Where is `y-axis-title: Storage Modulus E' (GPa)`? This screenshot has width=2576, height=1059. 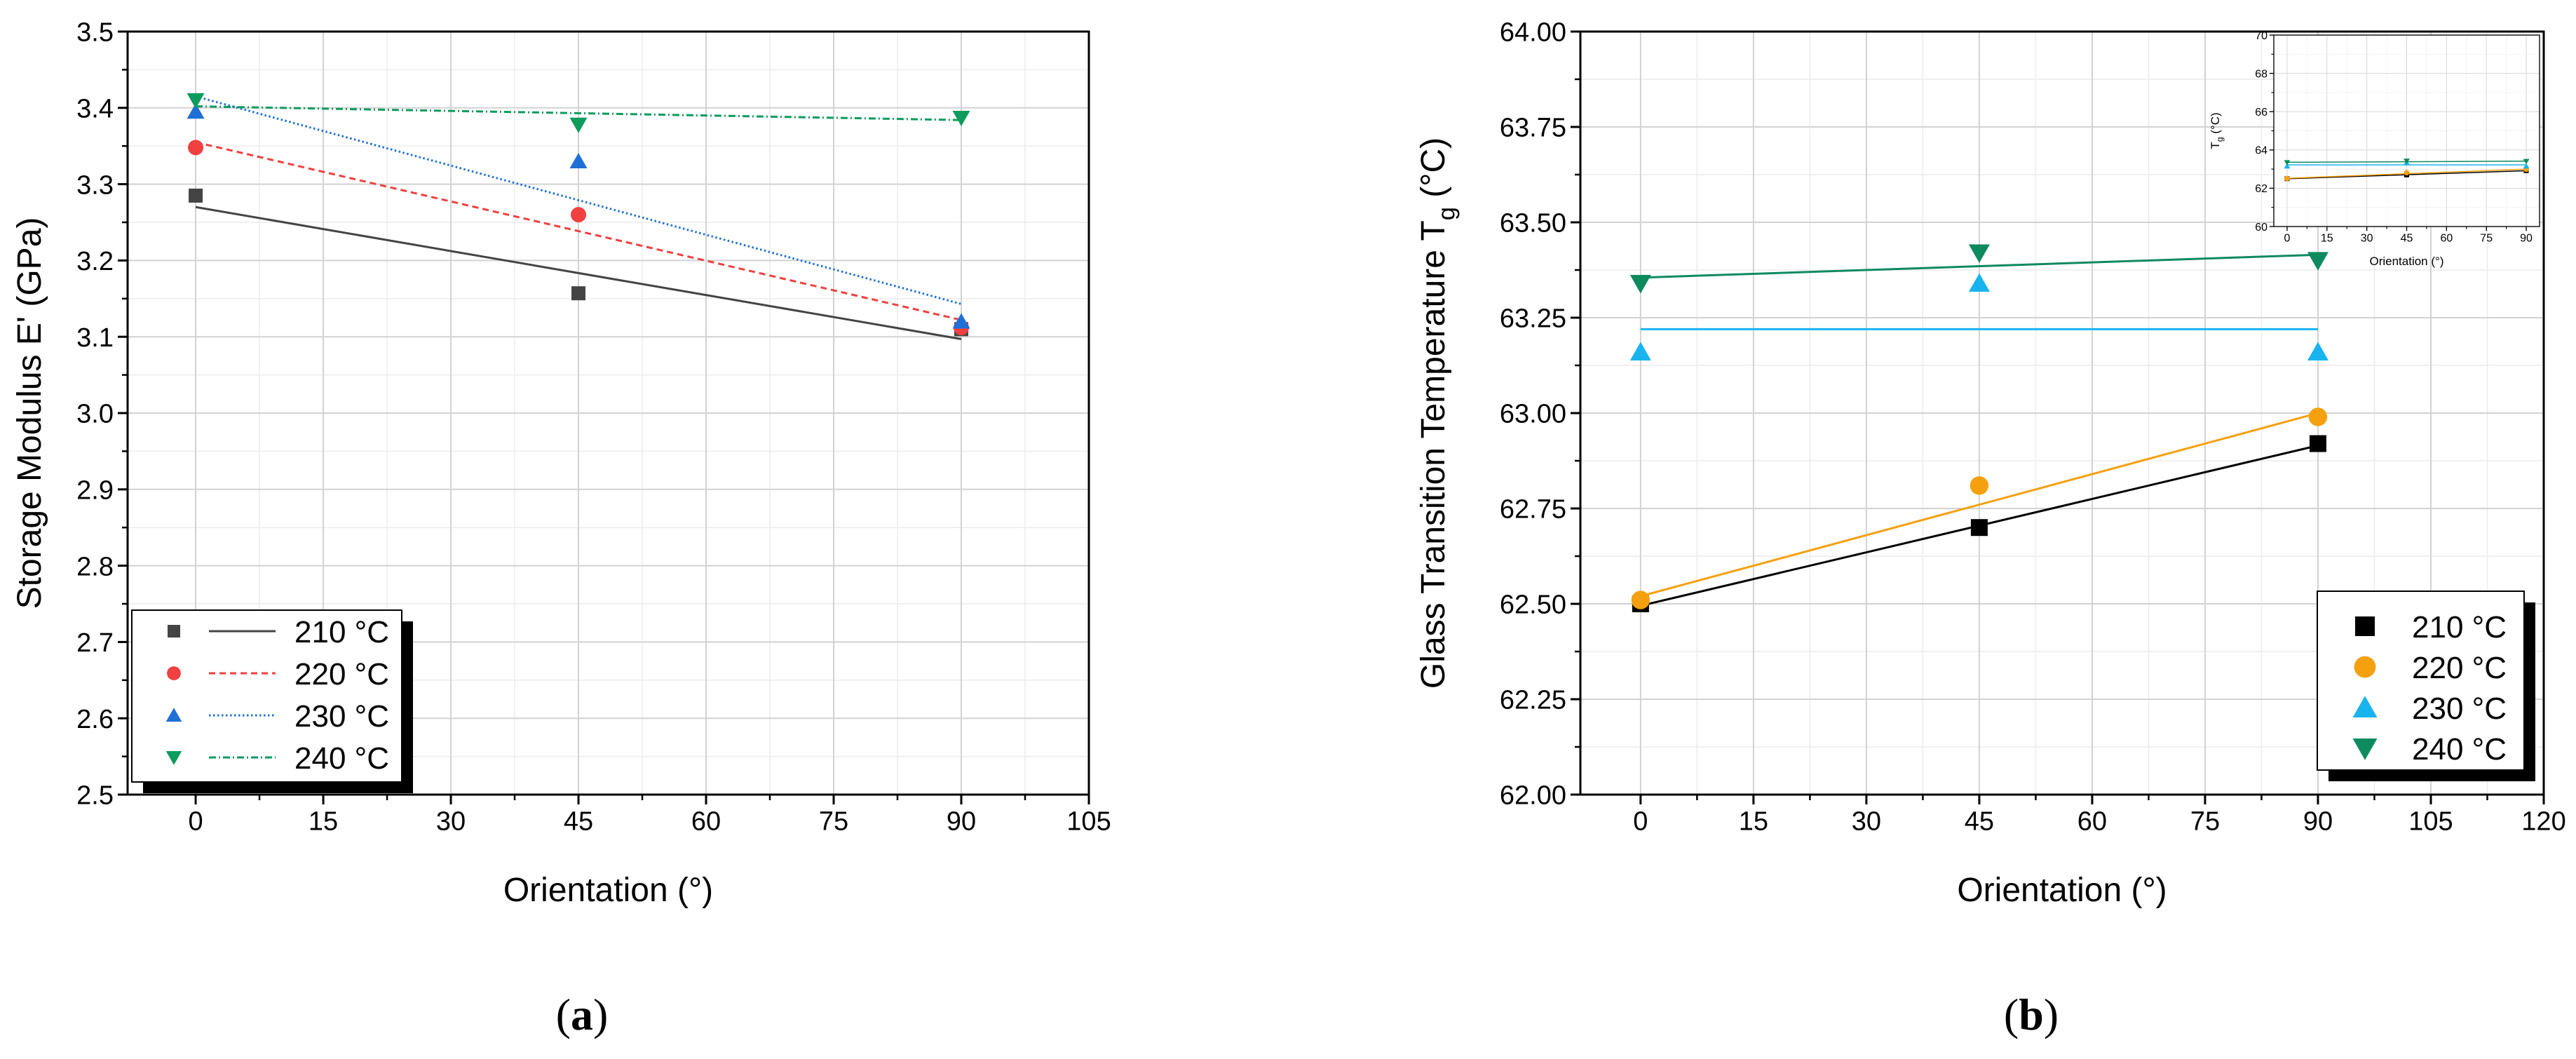
y-axis-title: Storage Modulus E' (GPa) is located at coordinates (29, 413).